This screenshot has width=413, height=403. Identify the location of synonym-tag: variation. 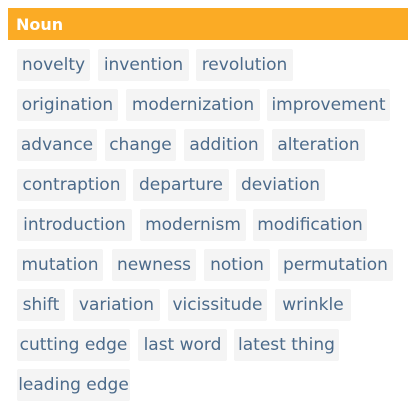
(116, 305).